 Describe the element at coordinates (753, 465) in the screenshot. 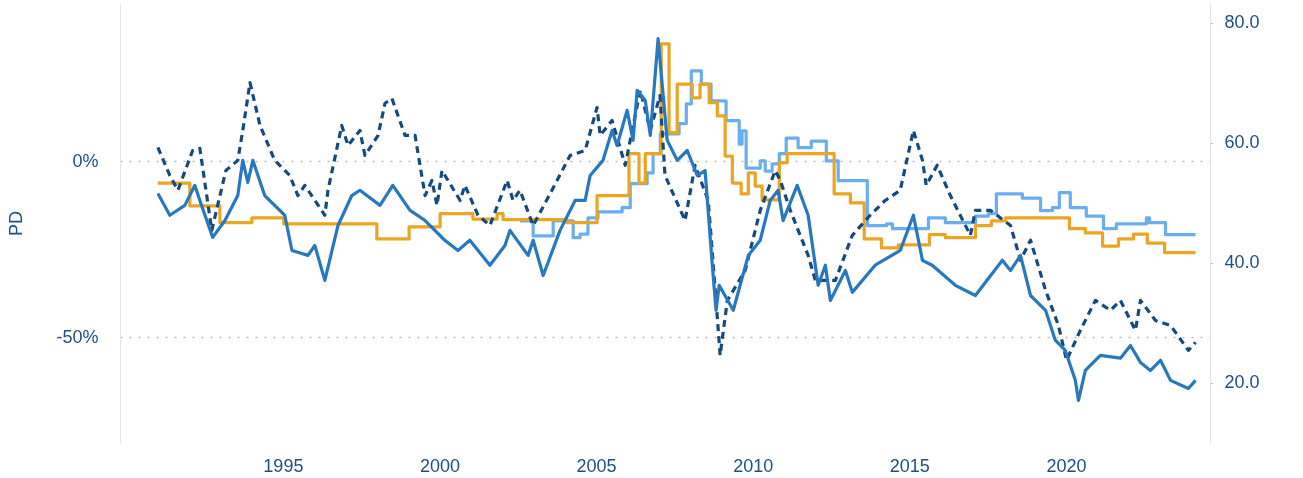

I see `x-tick-label: 2010` at that location.